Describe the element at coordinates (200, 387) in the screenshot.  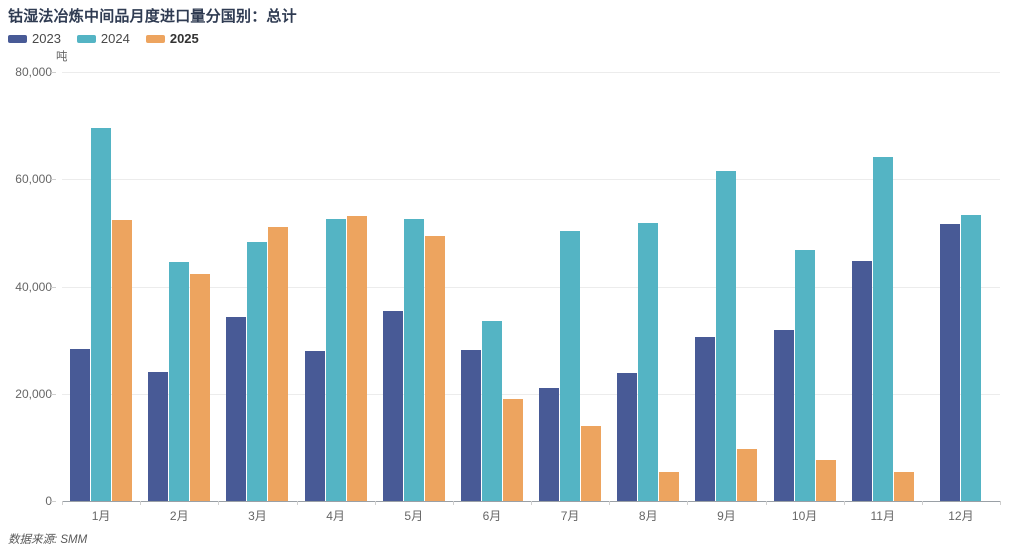
I see `bar-2025-2月` at that location.